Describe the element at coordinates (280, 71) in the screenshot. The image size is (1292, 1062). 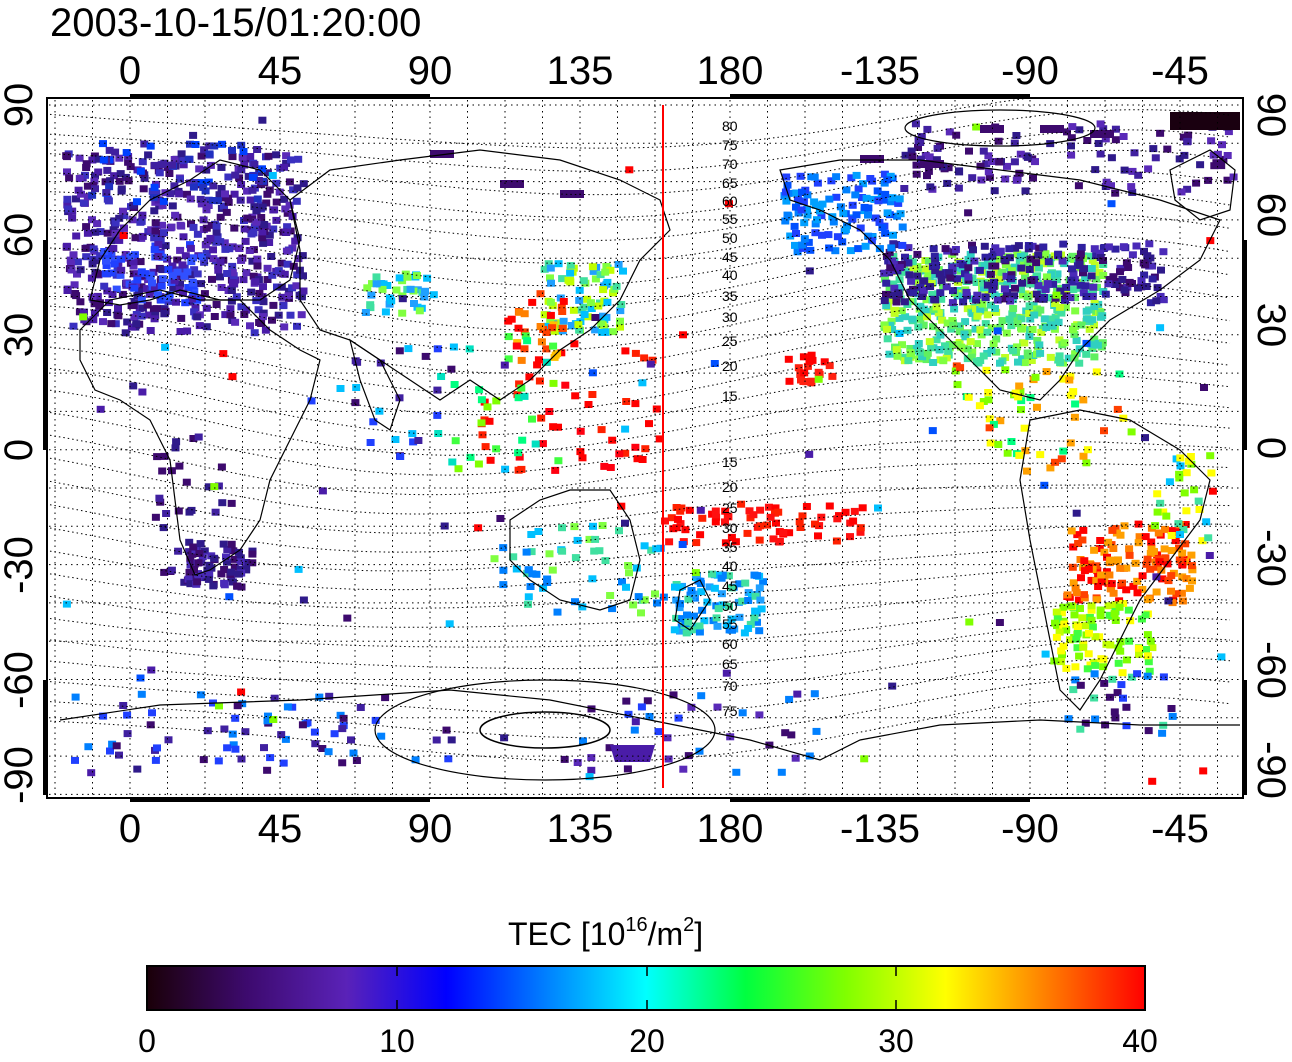
I see `lon-tick-top: 45` at that location.